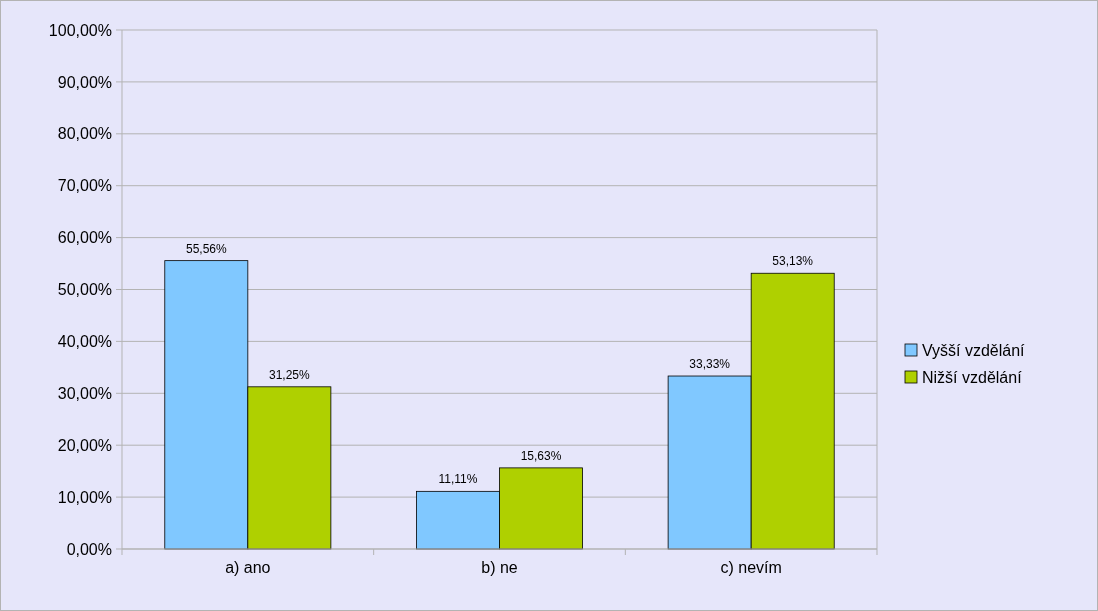 The width and height of the screenshot is (1098, 611). Describe the element at coordinates (499, 567) in the screenshot. I see `x-tick-label: b) ne` at that location.